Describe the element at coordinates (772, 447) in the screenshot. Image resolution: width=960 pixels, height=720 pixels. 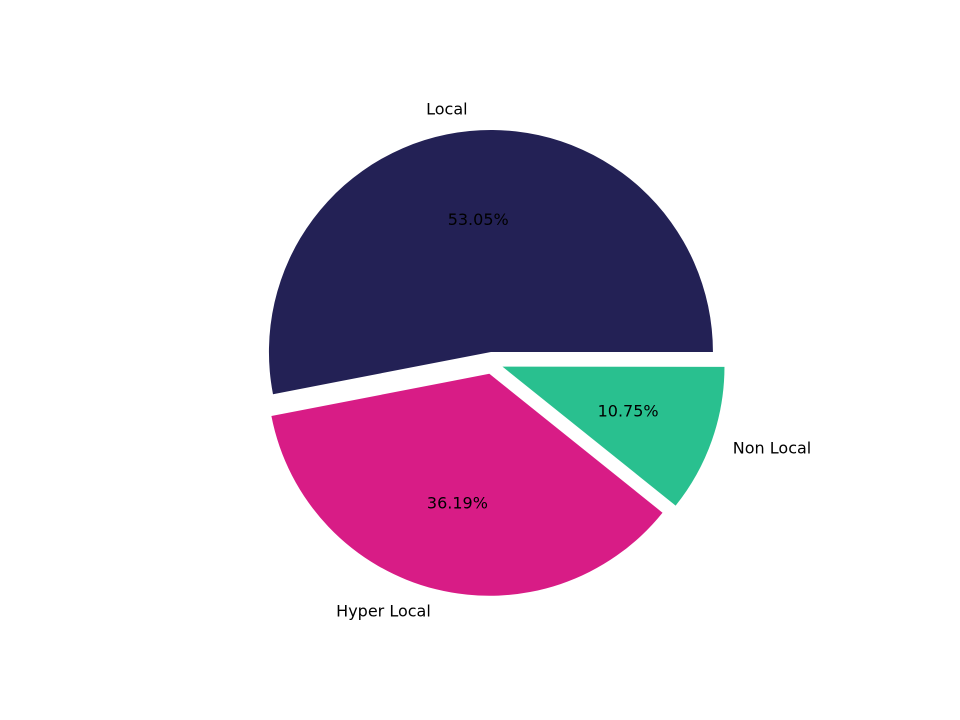
I see `pie-label-non-local: Non Local` at that location.